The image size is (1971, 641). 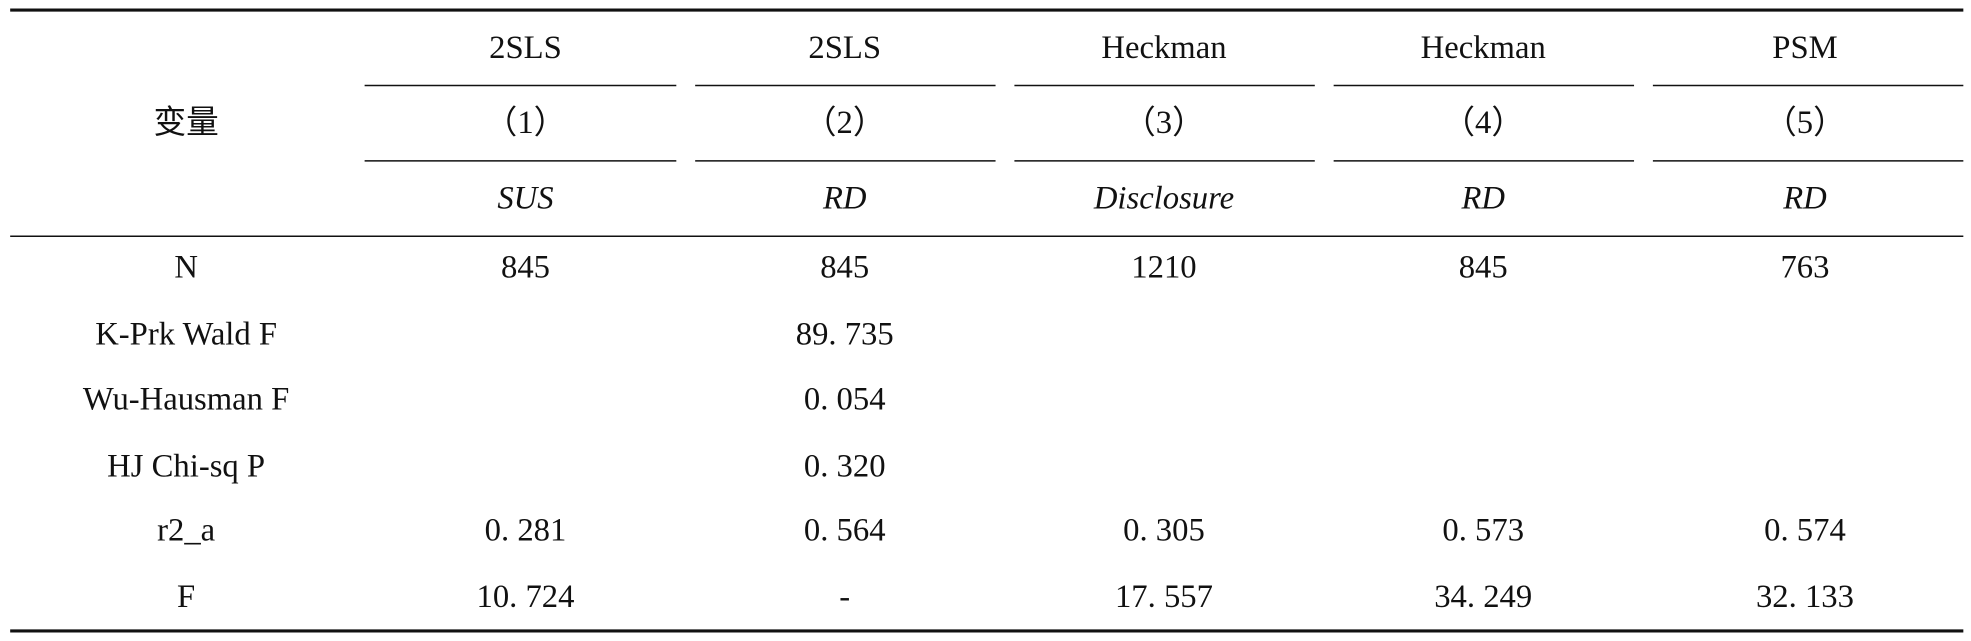 I want to click on cell-value: 17. 557, so click(x=1164, y=597).